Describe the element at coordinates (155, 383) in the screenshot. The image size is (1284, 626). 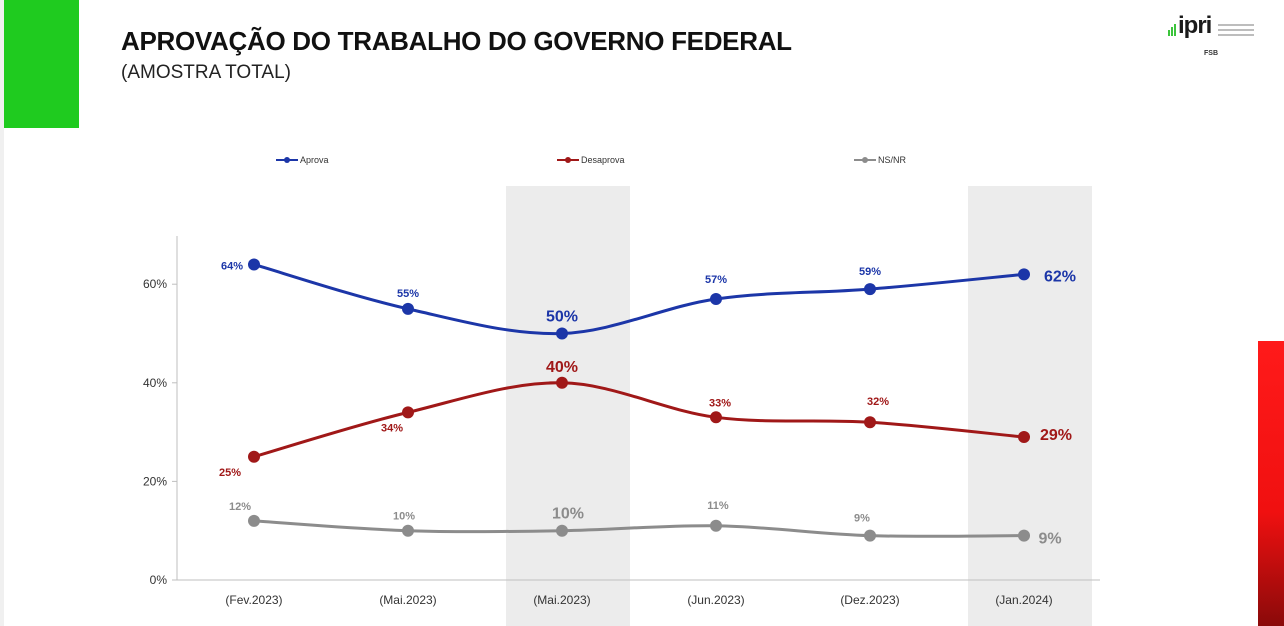
I see `y-tick-label: 40%` at that location.